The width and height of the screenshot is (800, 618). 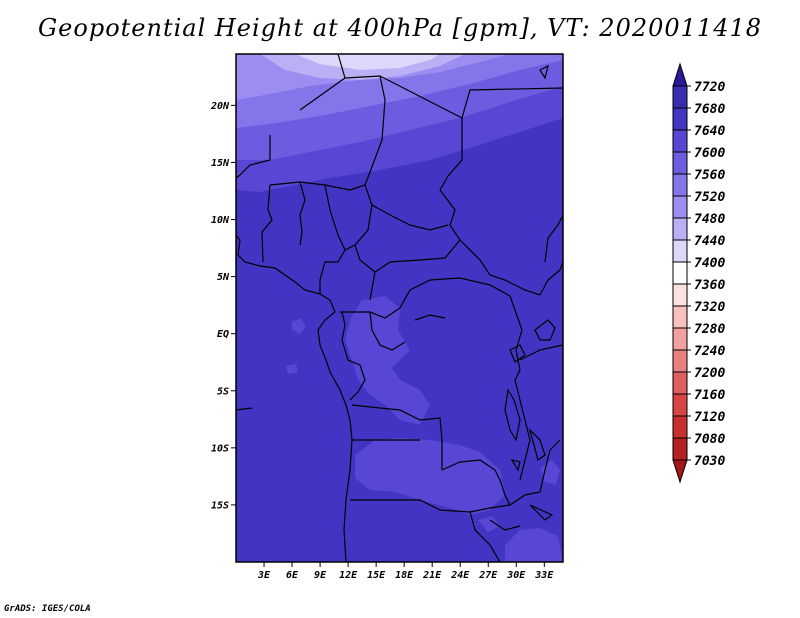 What do you see at coordinates (299, 326) in the screenshot?
I see `patch-small` at bounding box center [299, 326].